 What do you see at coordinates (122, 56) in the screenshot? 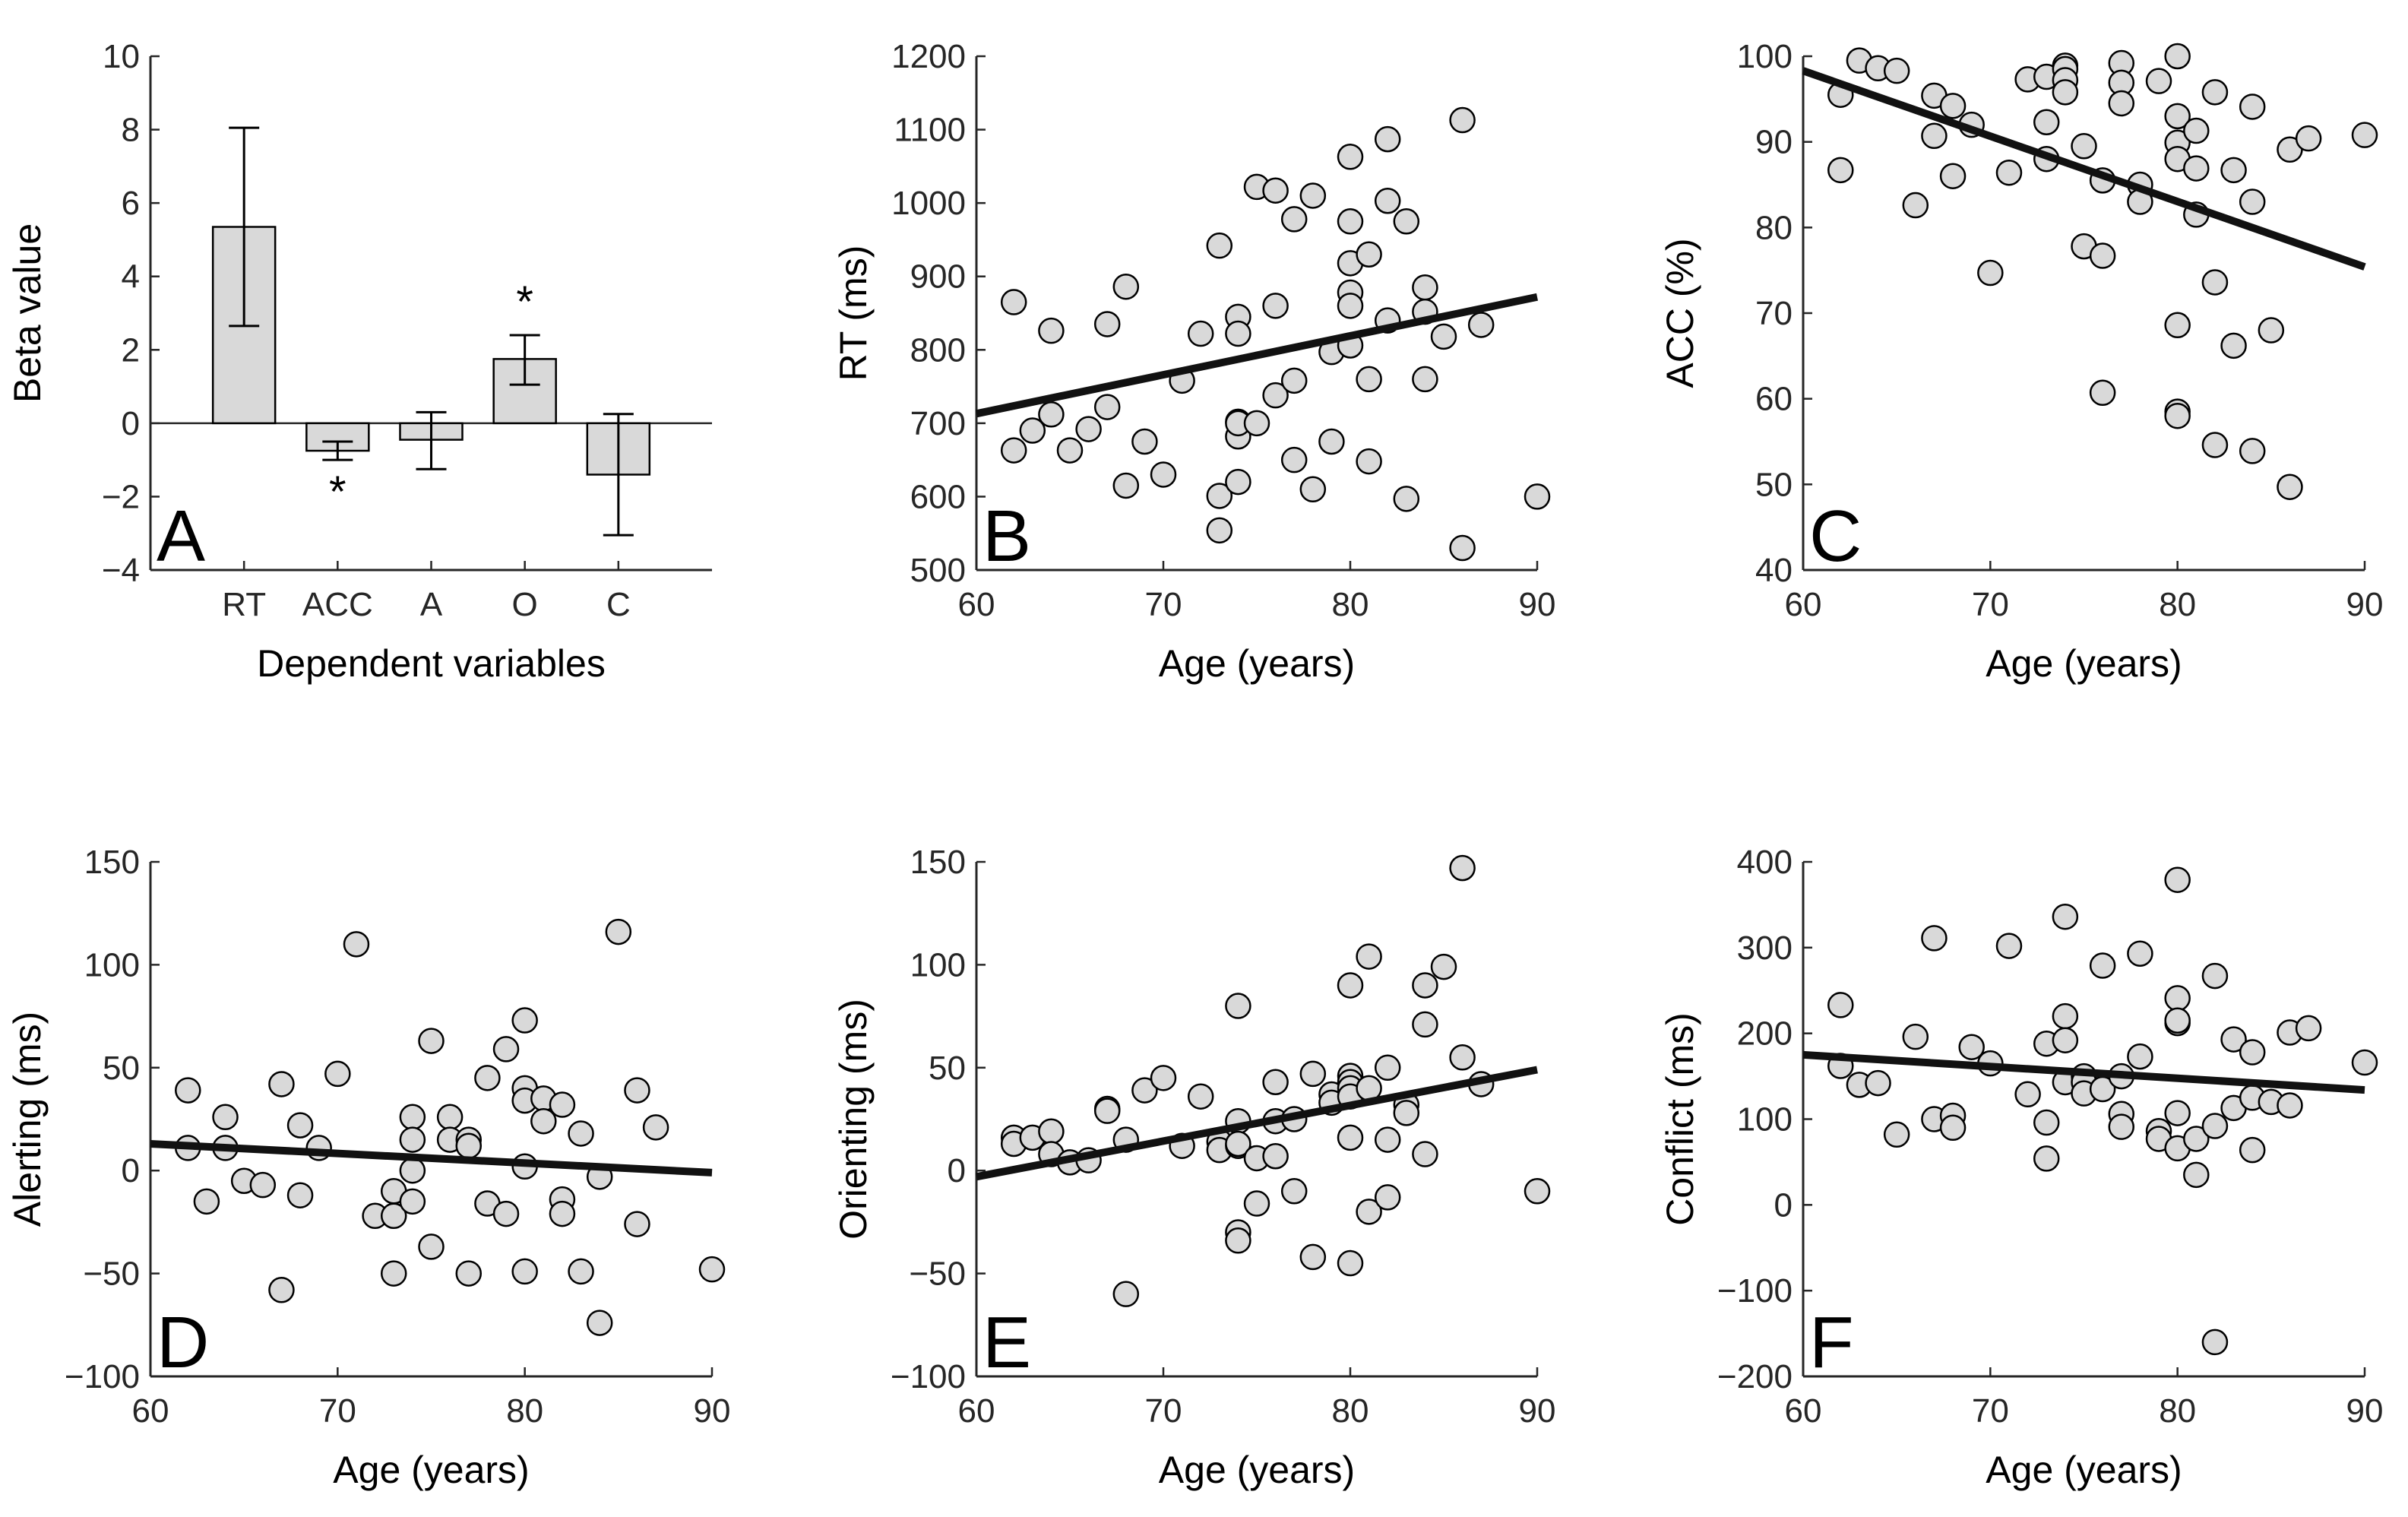
I see `y-tick-label: 10` at bounding box center [122, 56].